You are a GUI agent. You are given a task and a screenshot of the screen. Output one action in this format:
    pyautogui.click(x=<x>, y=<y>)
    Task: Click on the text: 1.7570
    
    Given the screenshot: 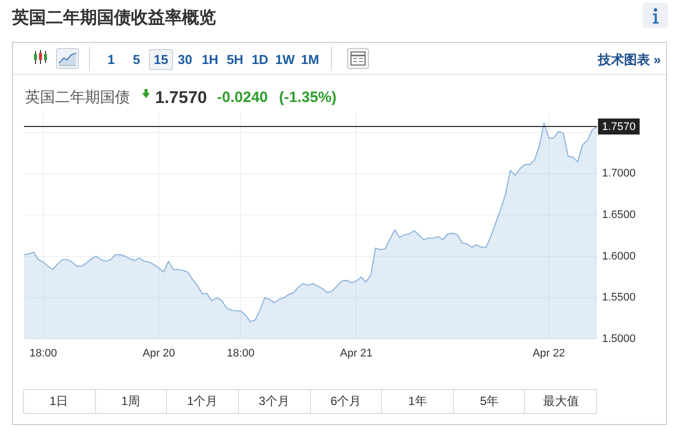 What is the action you would take?
    pyautogui.click(x=181, y=98)
    